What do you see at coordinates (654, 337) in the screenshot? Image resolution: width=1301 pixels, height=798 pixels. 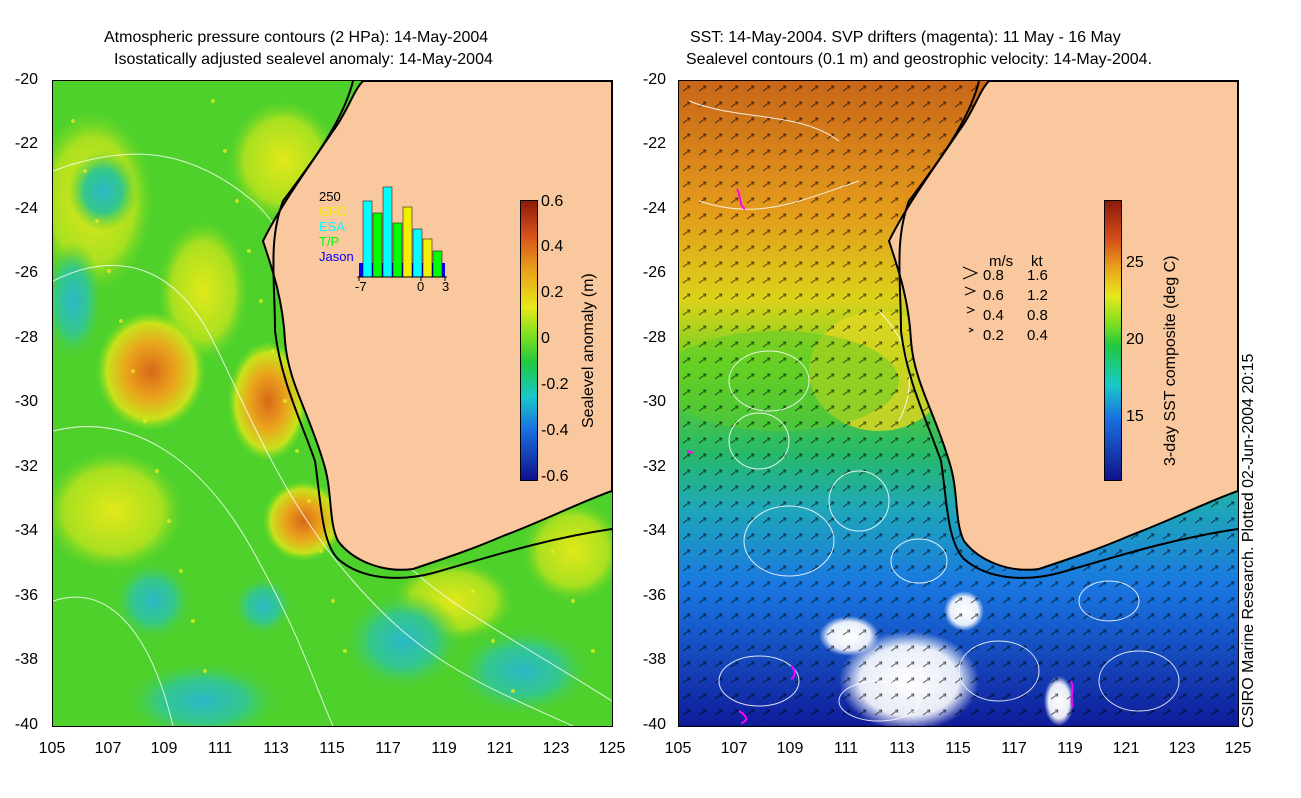 I see `right-ytick: -28` at bounding box center [654, 337].